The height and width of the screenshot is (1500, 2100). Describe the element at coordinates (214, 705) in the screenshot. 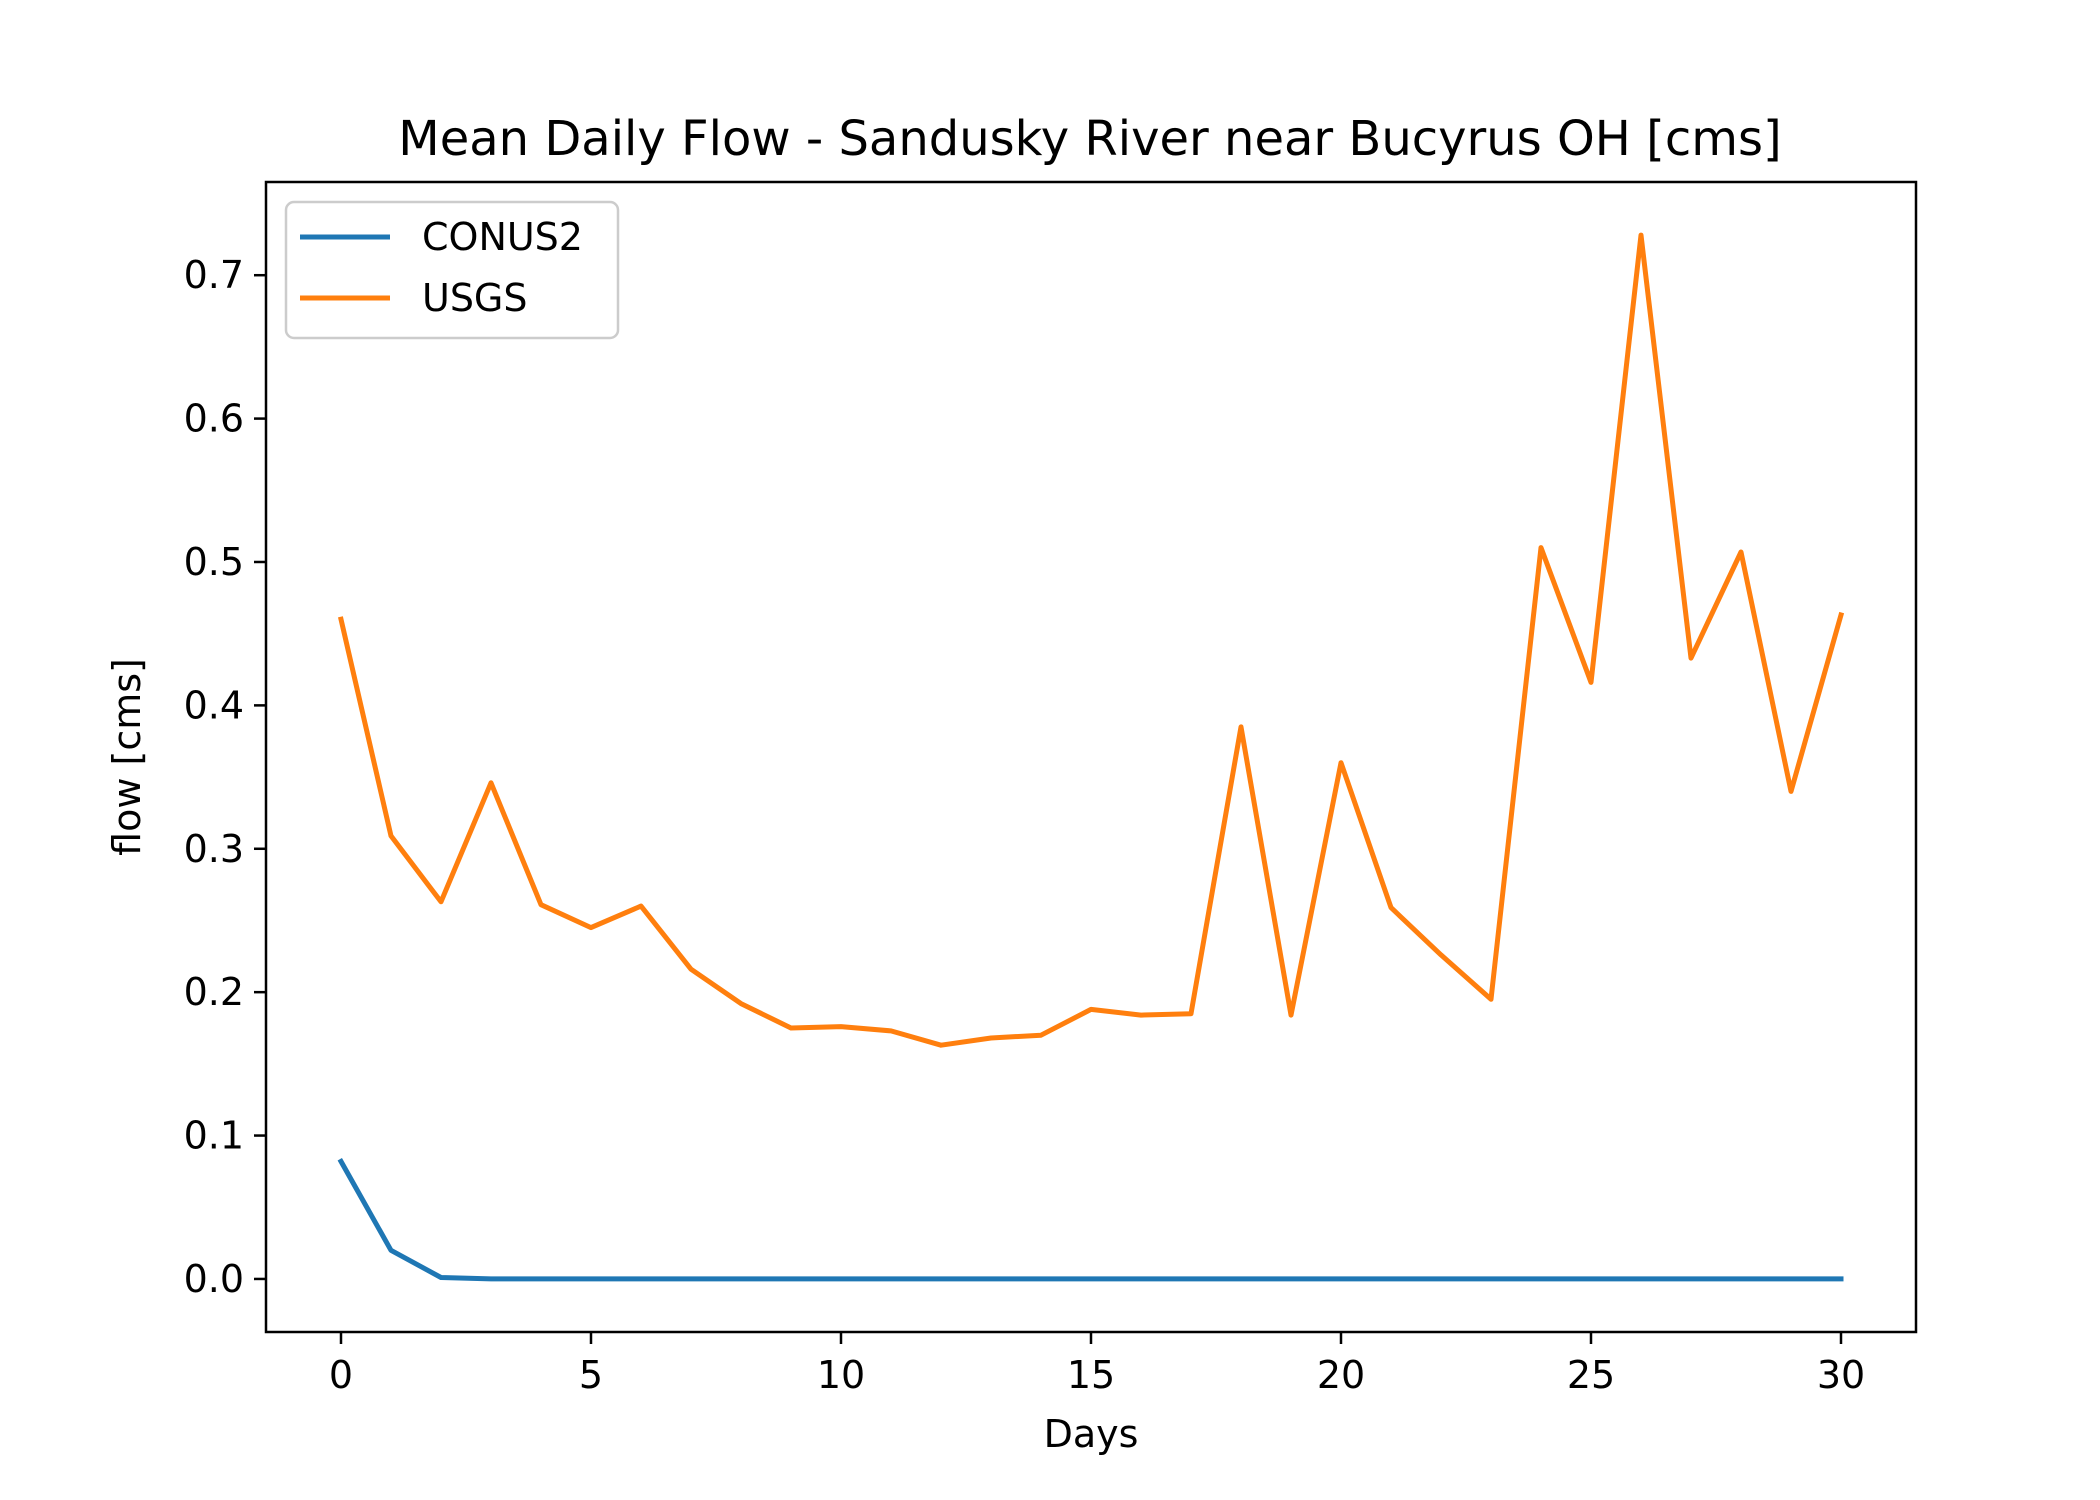

I see `y-tick-label: 0.4` at that location.